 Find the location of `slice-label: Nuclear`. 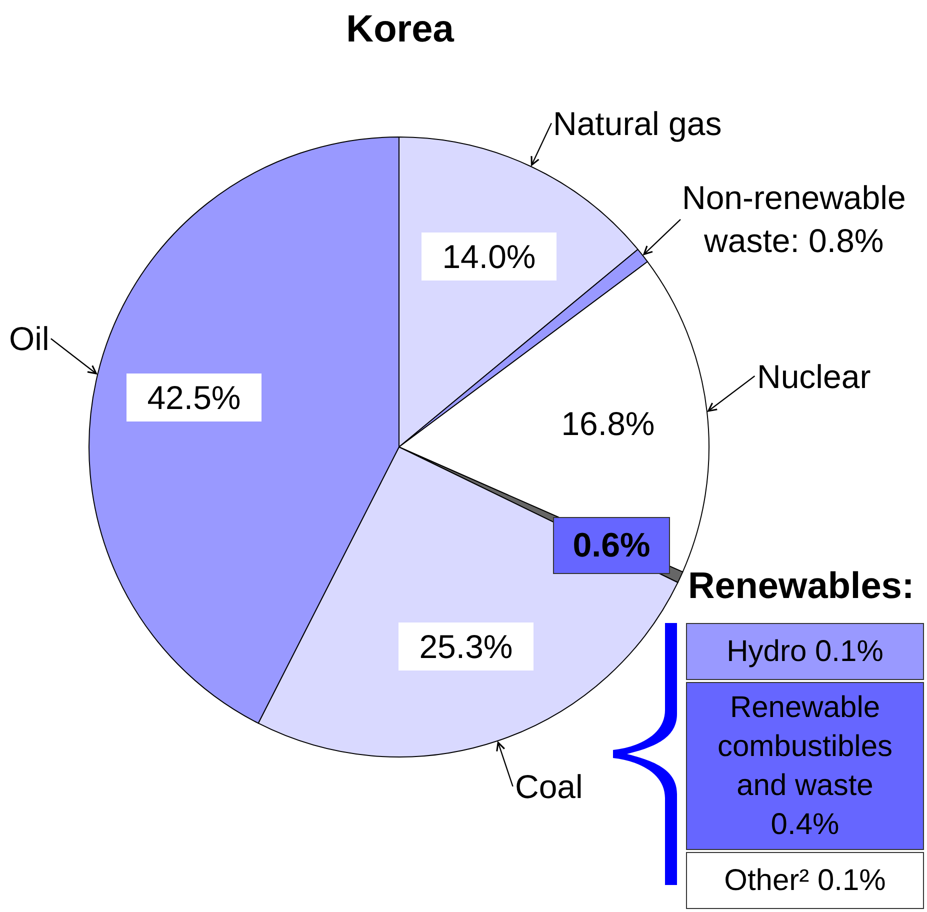

slice-label: Nuclear is located at coordinates (814, 376).